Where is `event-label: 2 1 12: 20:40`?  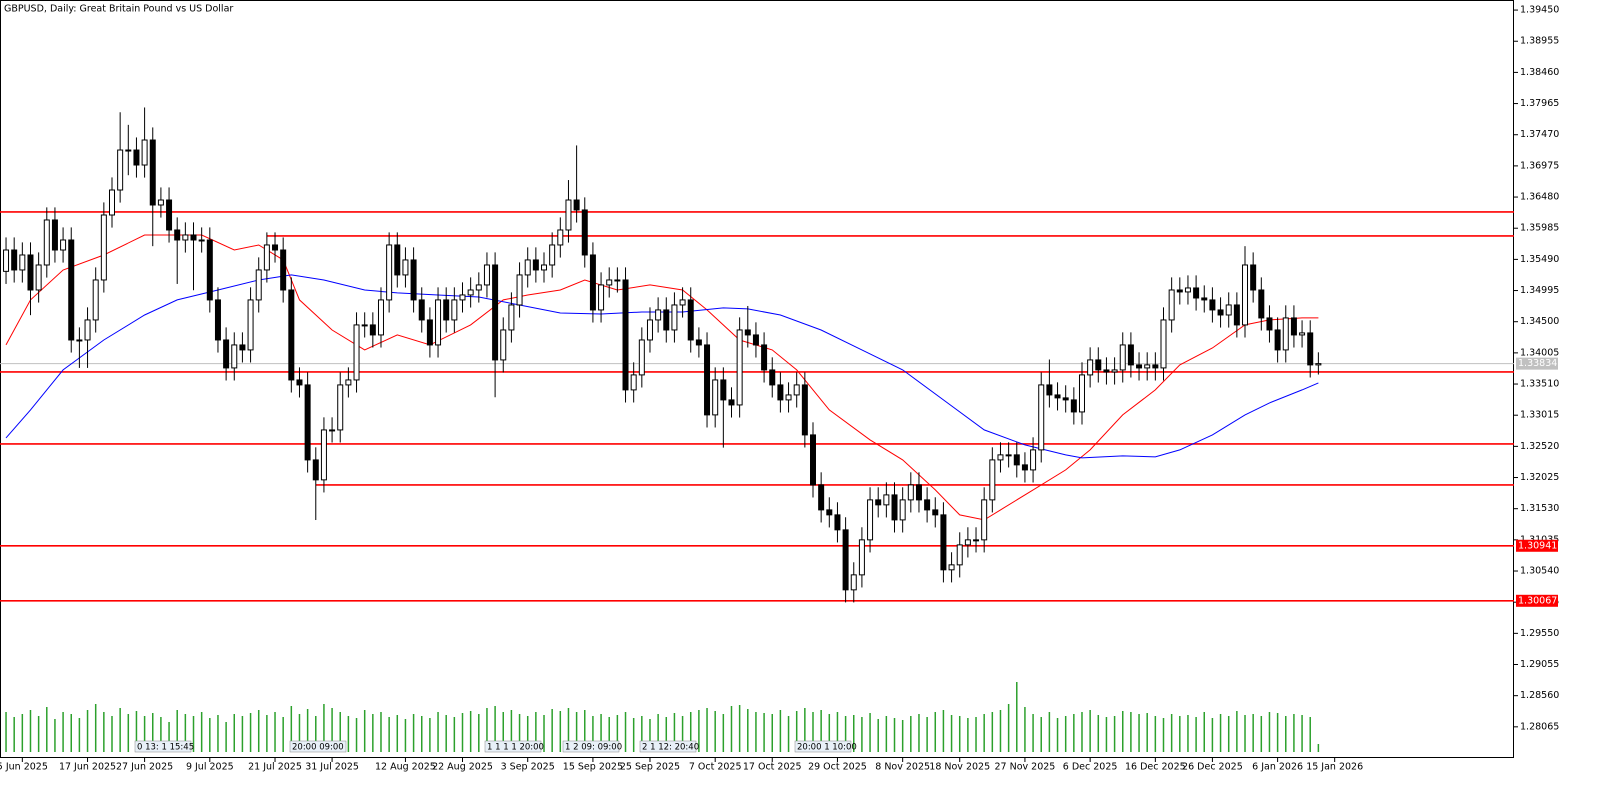 event-label: 2 1 12: 20:40 is located at coordinates (670, 748).